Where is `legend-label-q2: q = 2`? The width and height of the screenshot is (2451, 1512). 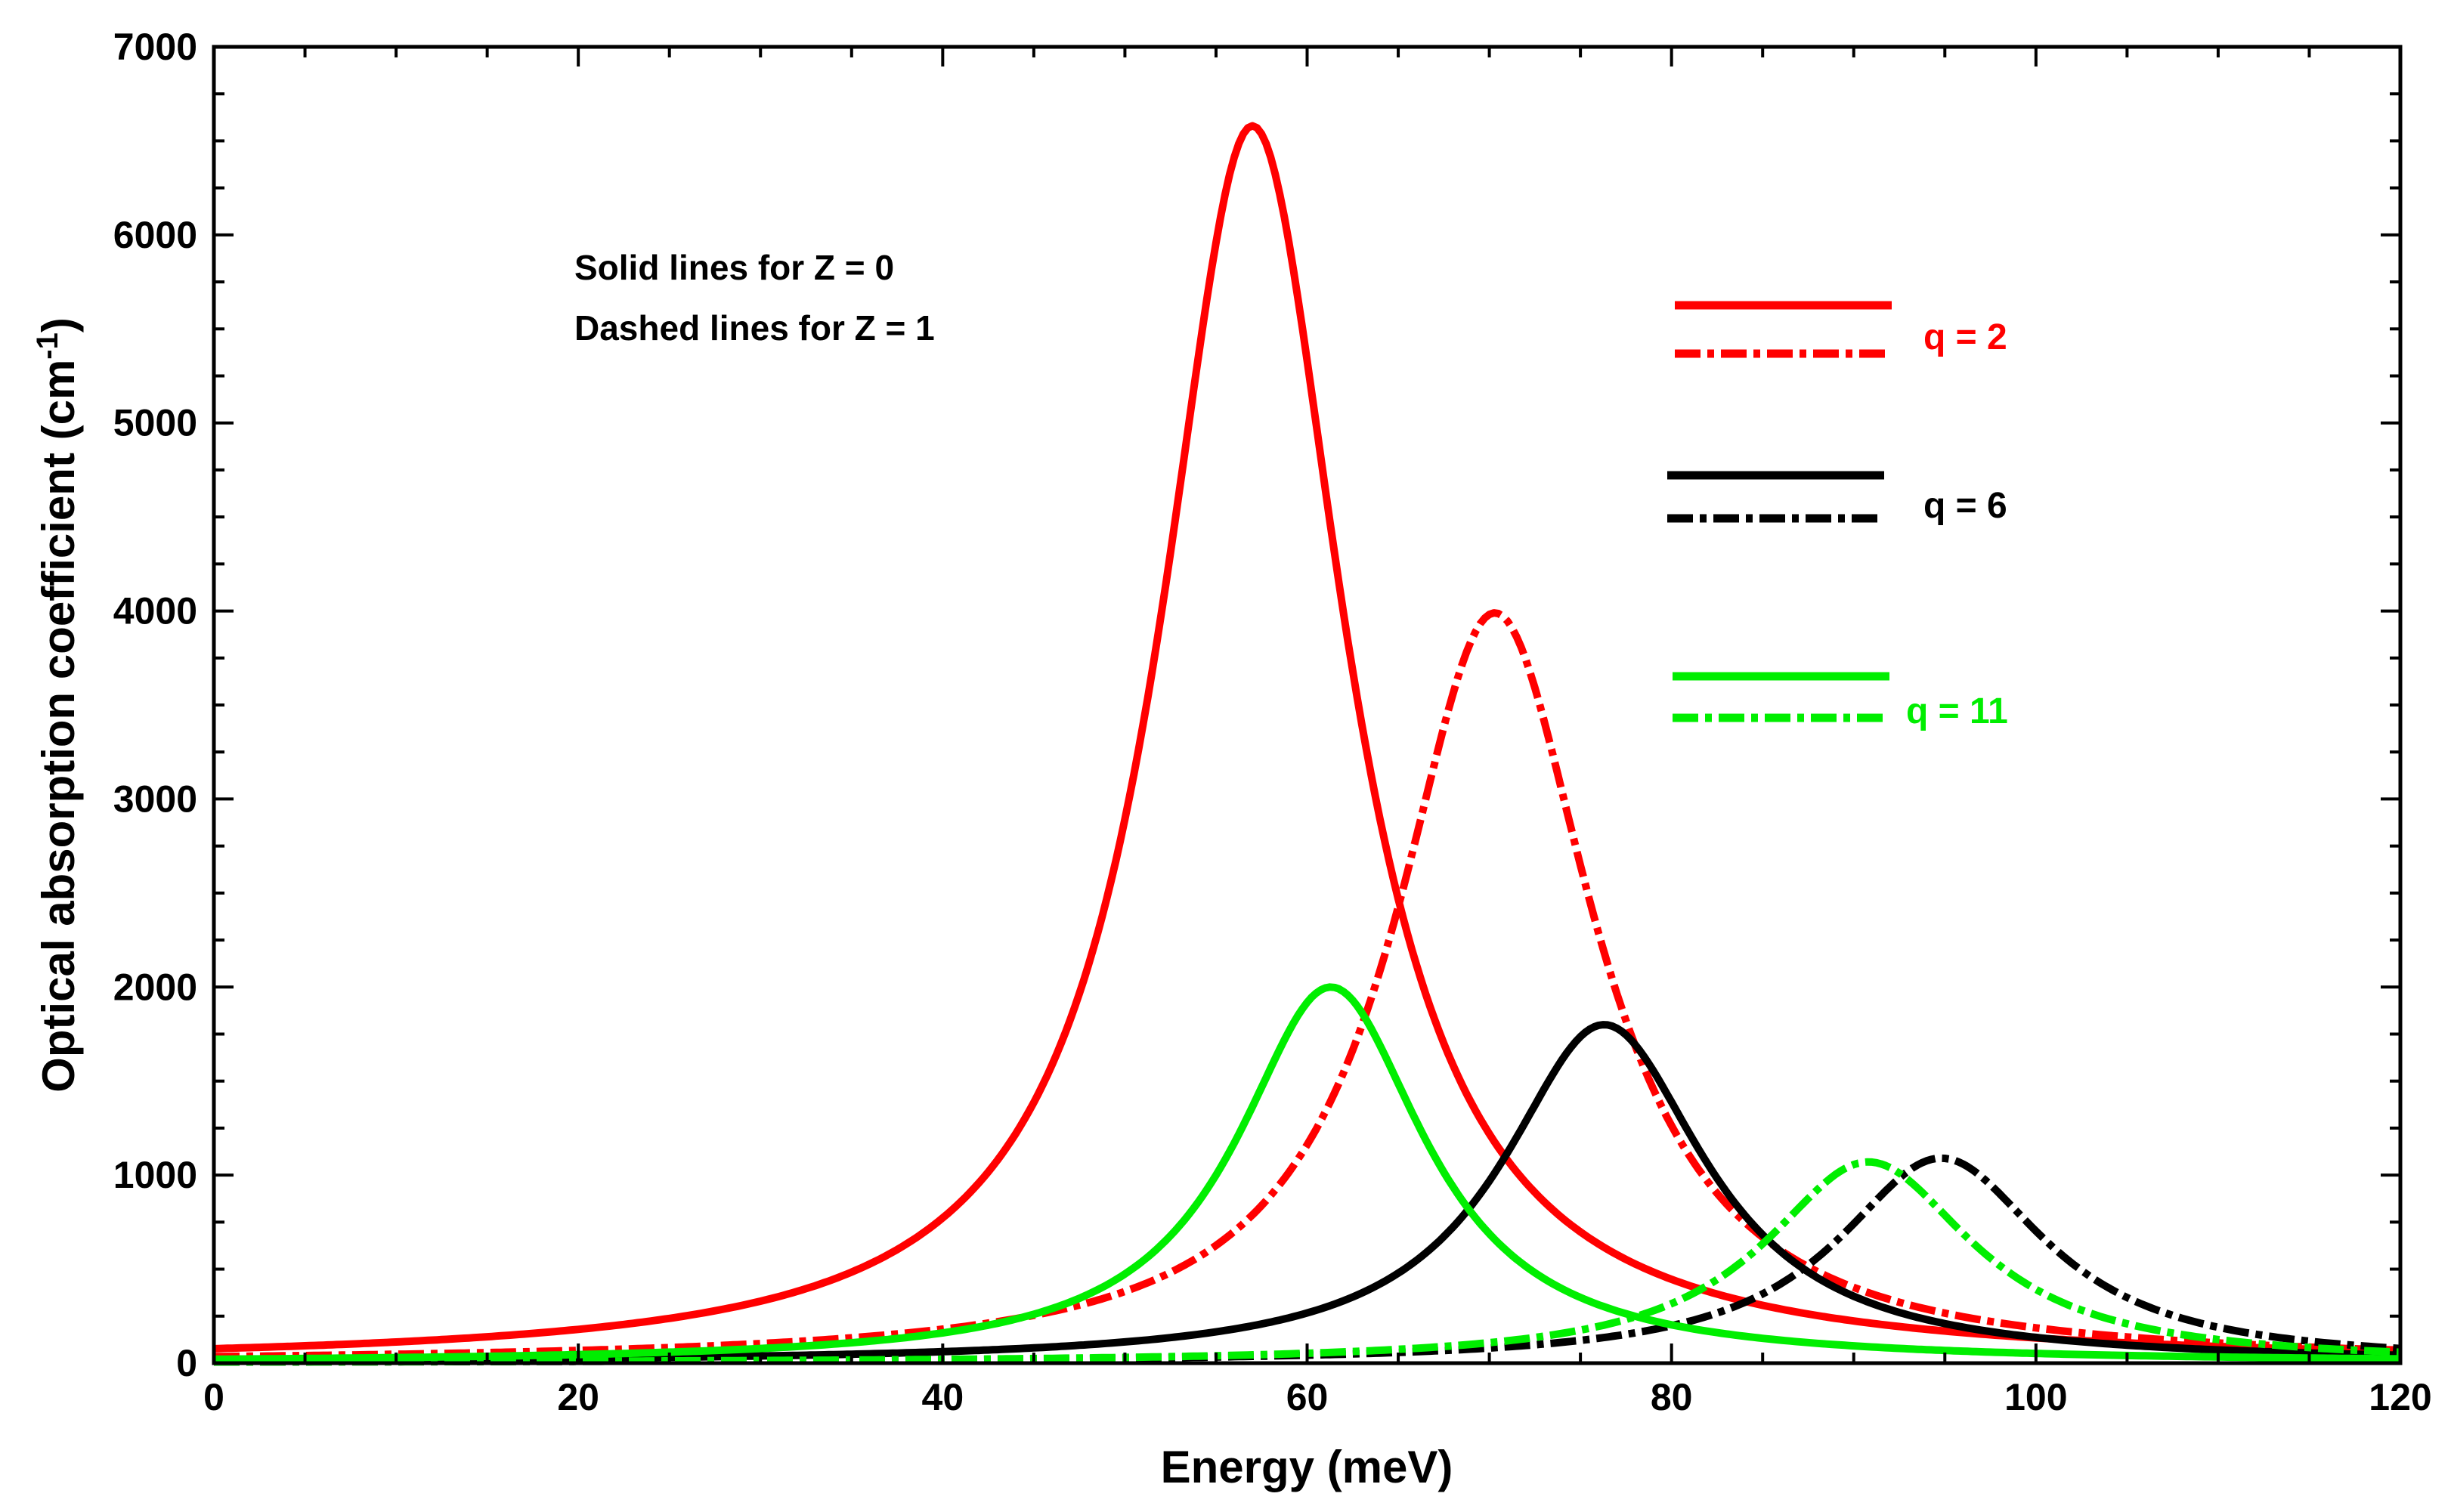 legend-label-q2: q = 2 is located at coordinates (1965, 337).